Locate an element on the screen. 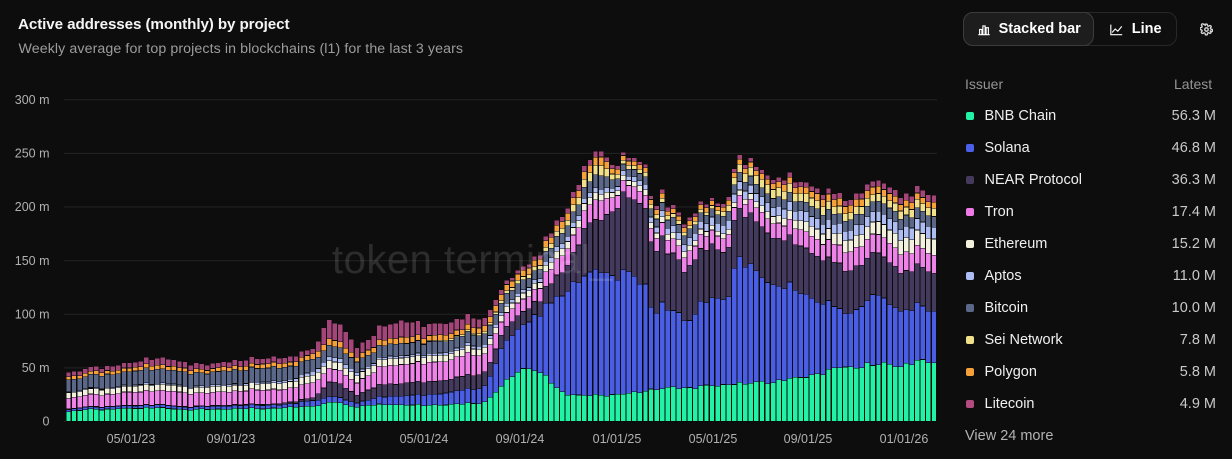 The height and width of the screenshot is (459, 1232). svg-text: 05/01/24 is located at coordinates (424, 439).